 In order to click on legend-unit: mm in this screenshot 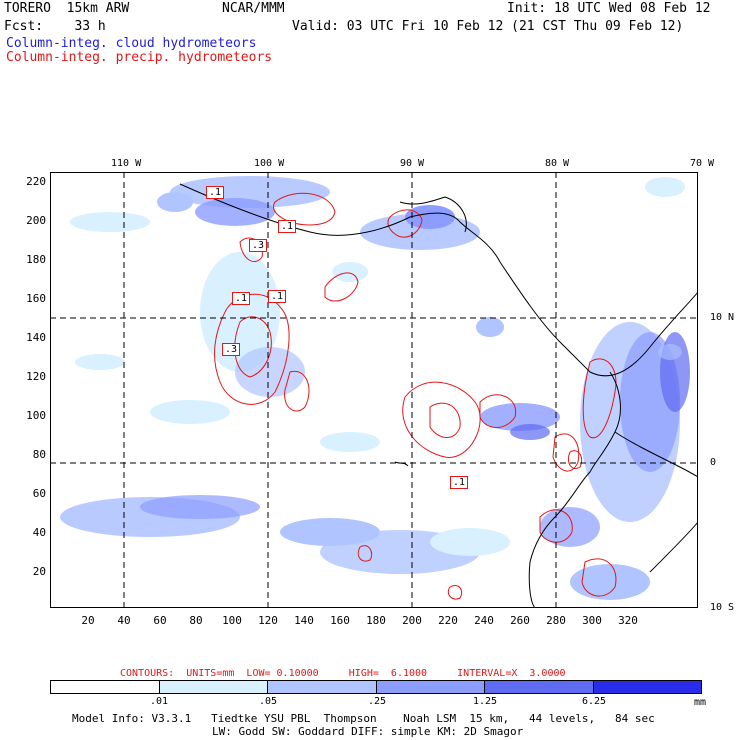, I will do `click(700, 702)`.